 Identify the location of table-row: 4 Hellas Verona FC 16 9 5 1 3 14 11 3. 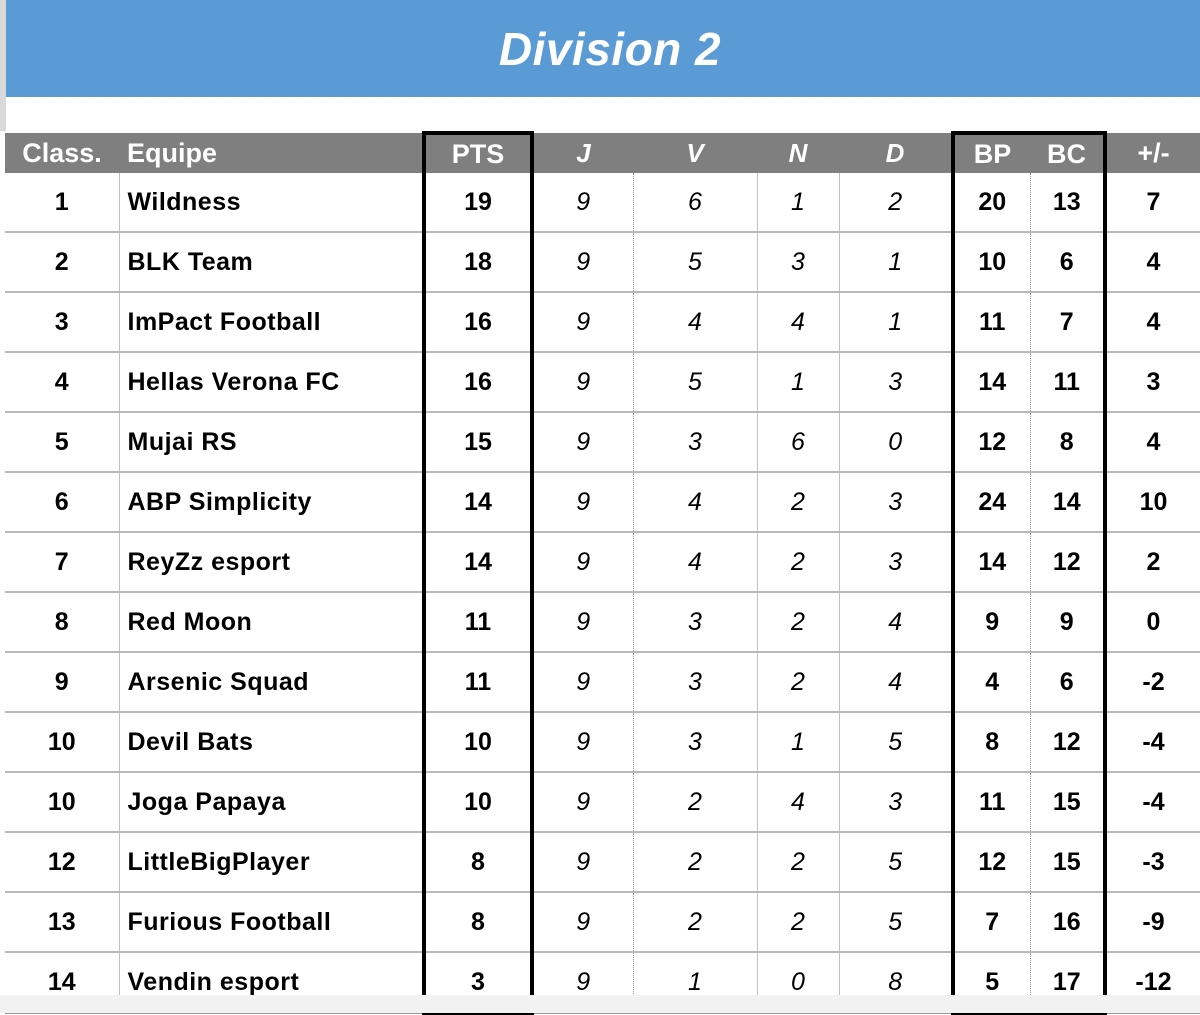
(602, 382).